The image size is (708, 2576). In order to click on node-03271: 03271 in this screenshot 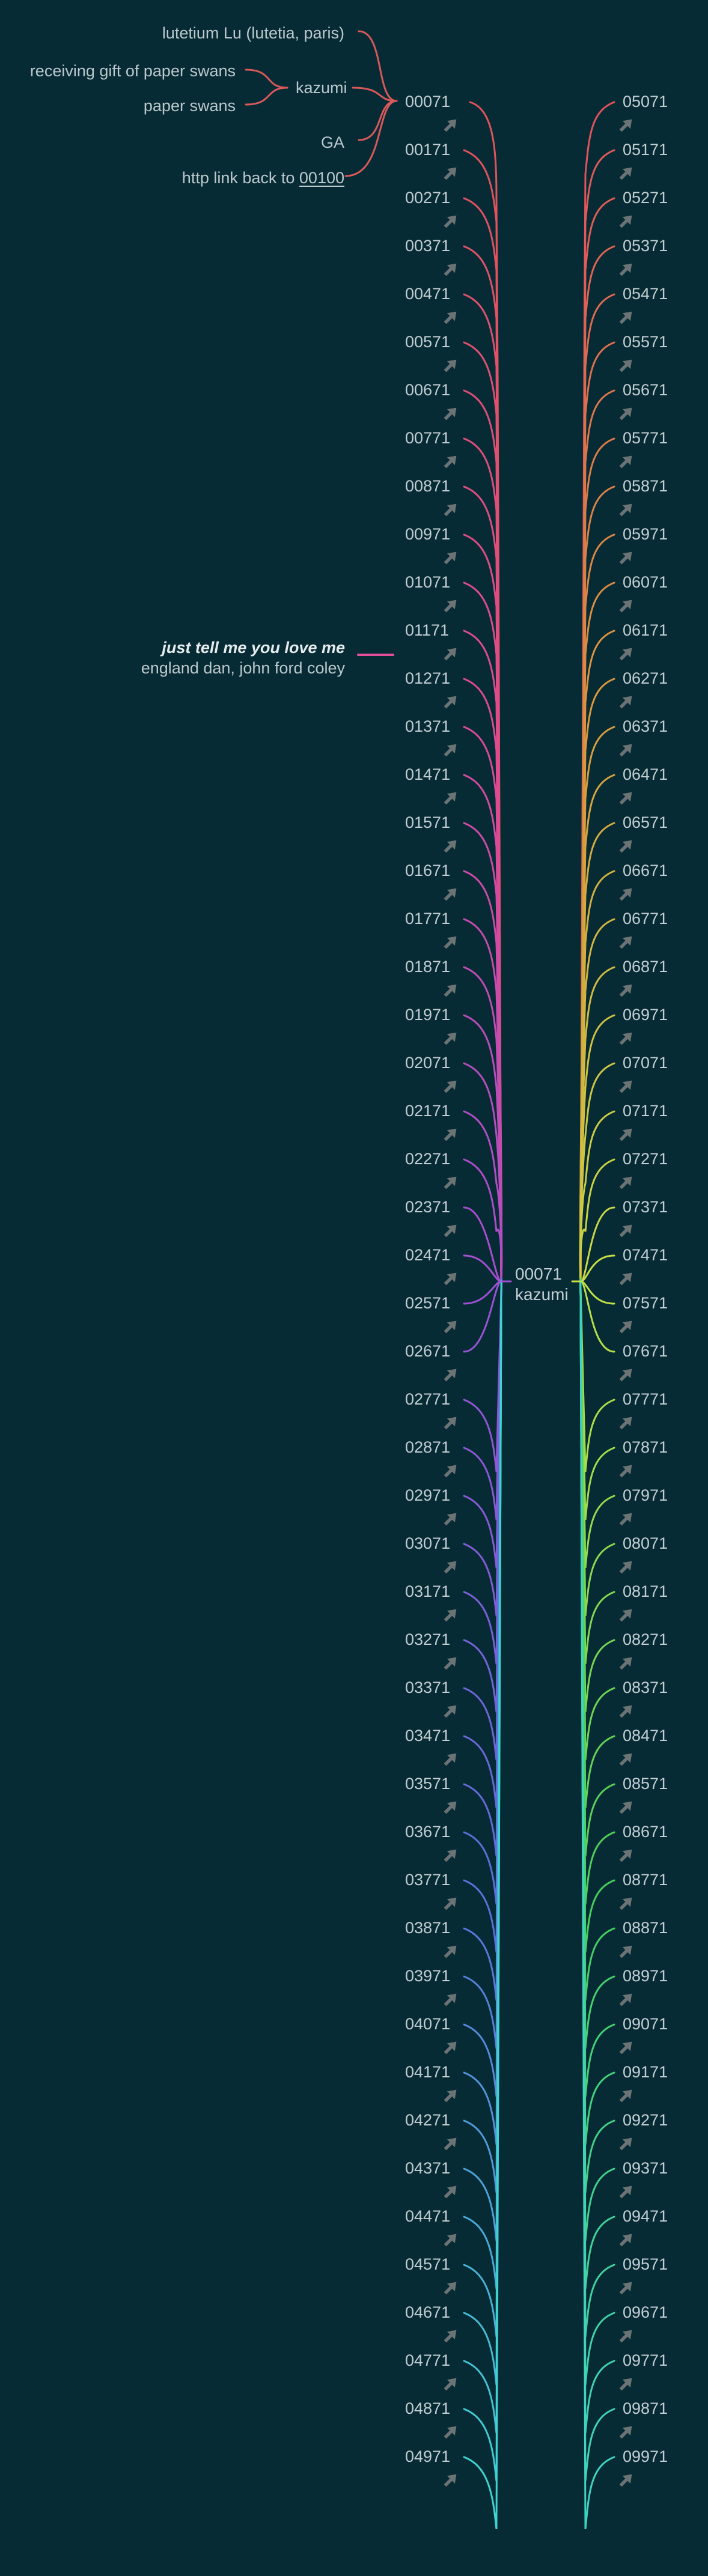, I will do `click(428, 1639)`.